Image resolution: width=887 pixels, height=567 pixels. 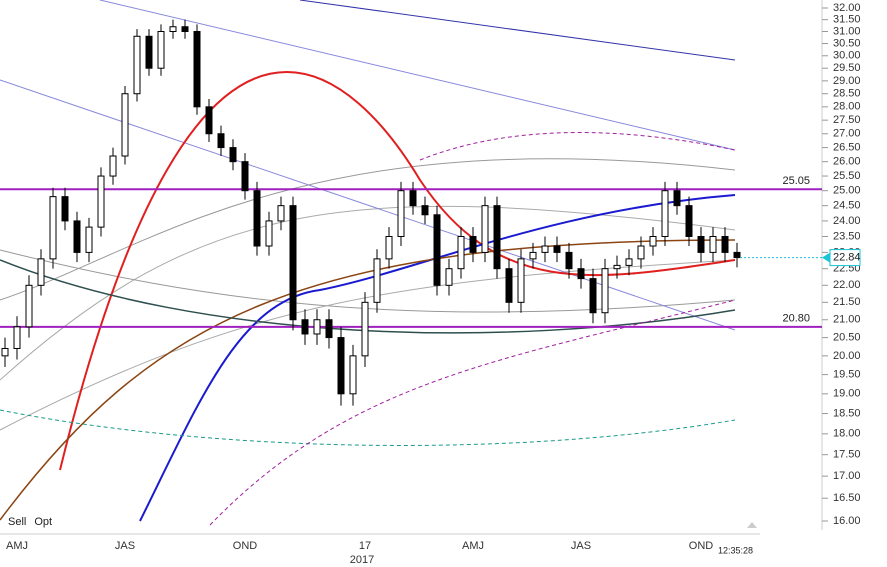 What do you see at coordinates (847, 521) in the screenshot?
I see `y-tick-label: 16.00` at bounding box center [847, 521].